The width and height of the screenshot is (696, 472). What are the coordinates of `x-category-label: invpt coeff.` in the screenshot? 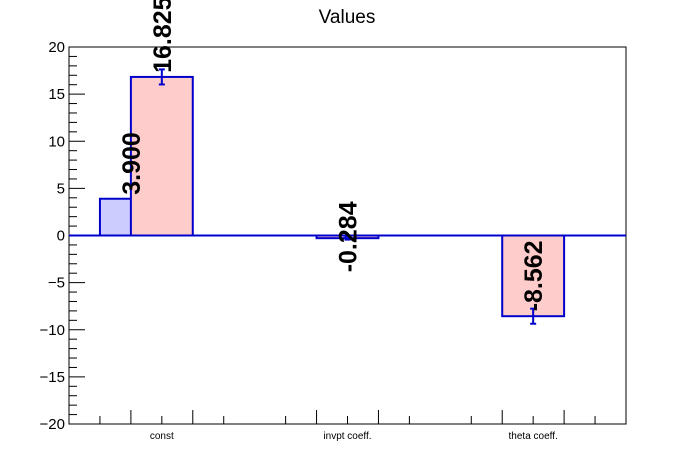 It's located at (347, 436).